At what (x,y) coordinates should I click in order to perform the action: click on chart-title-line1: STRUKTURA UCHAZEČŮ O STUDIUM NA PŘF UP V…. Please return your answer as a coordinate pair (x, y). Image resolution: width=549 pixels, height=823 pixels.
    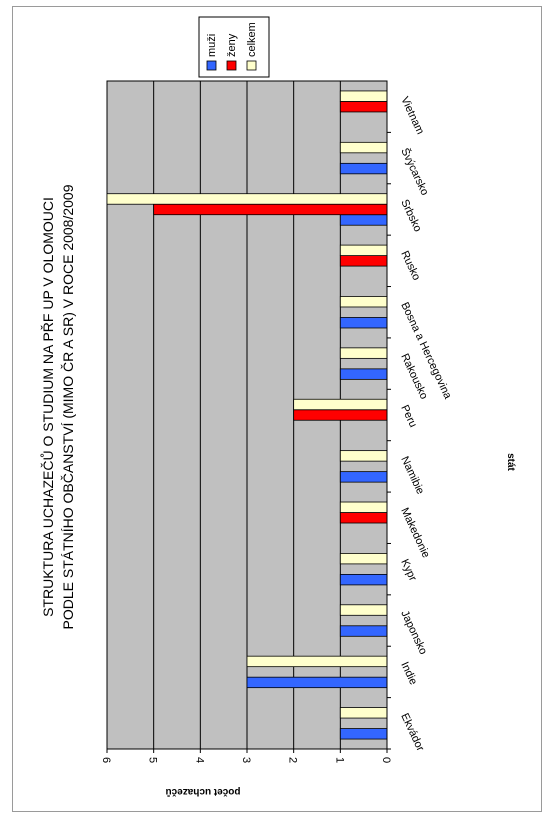
    Looking at the image, I should click on (47, 407).